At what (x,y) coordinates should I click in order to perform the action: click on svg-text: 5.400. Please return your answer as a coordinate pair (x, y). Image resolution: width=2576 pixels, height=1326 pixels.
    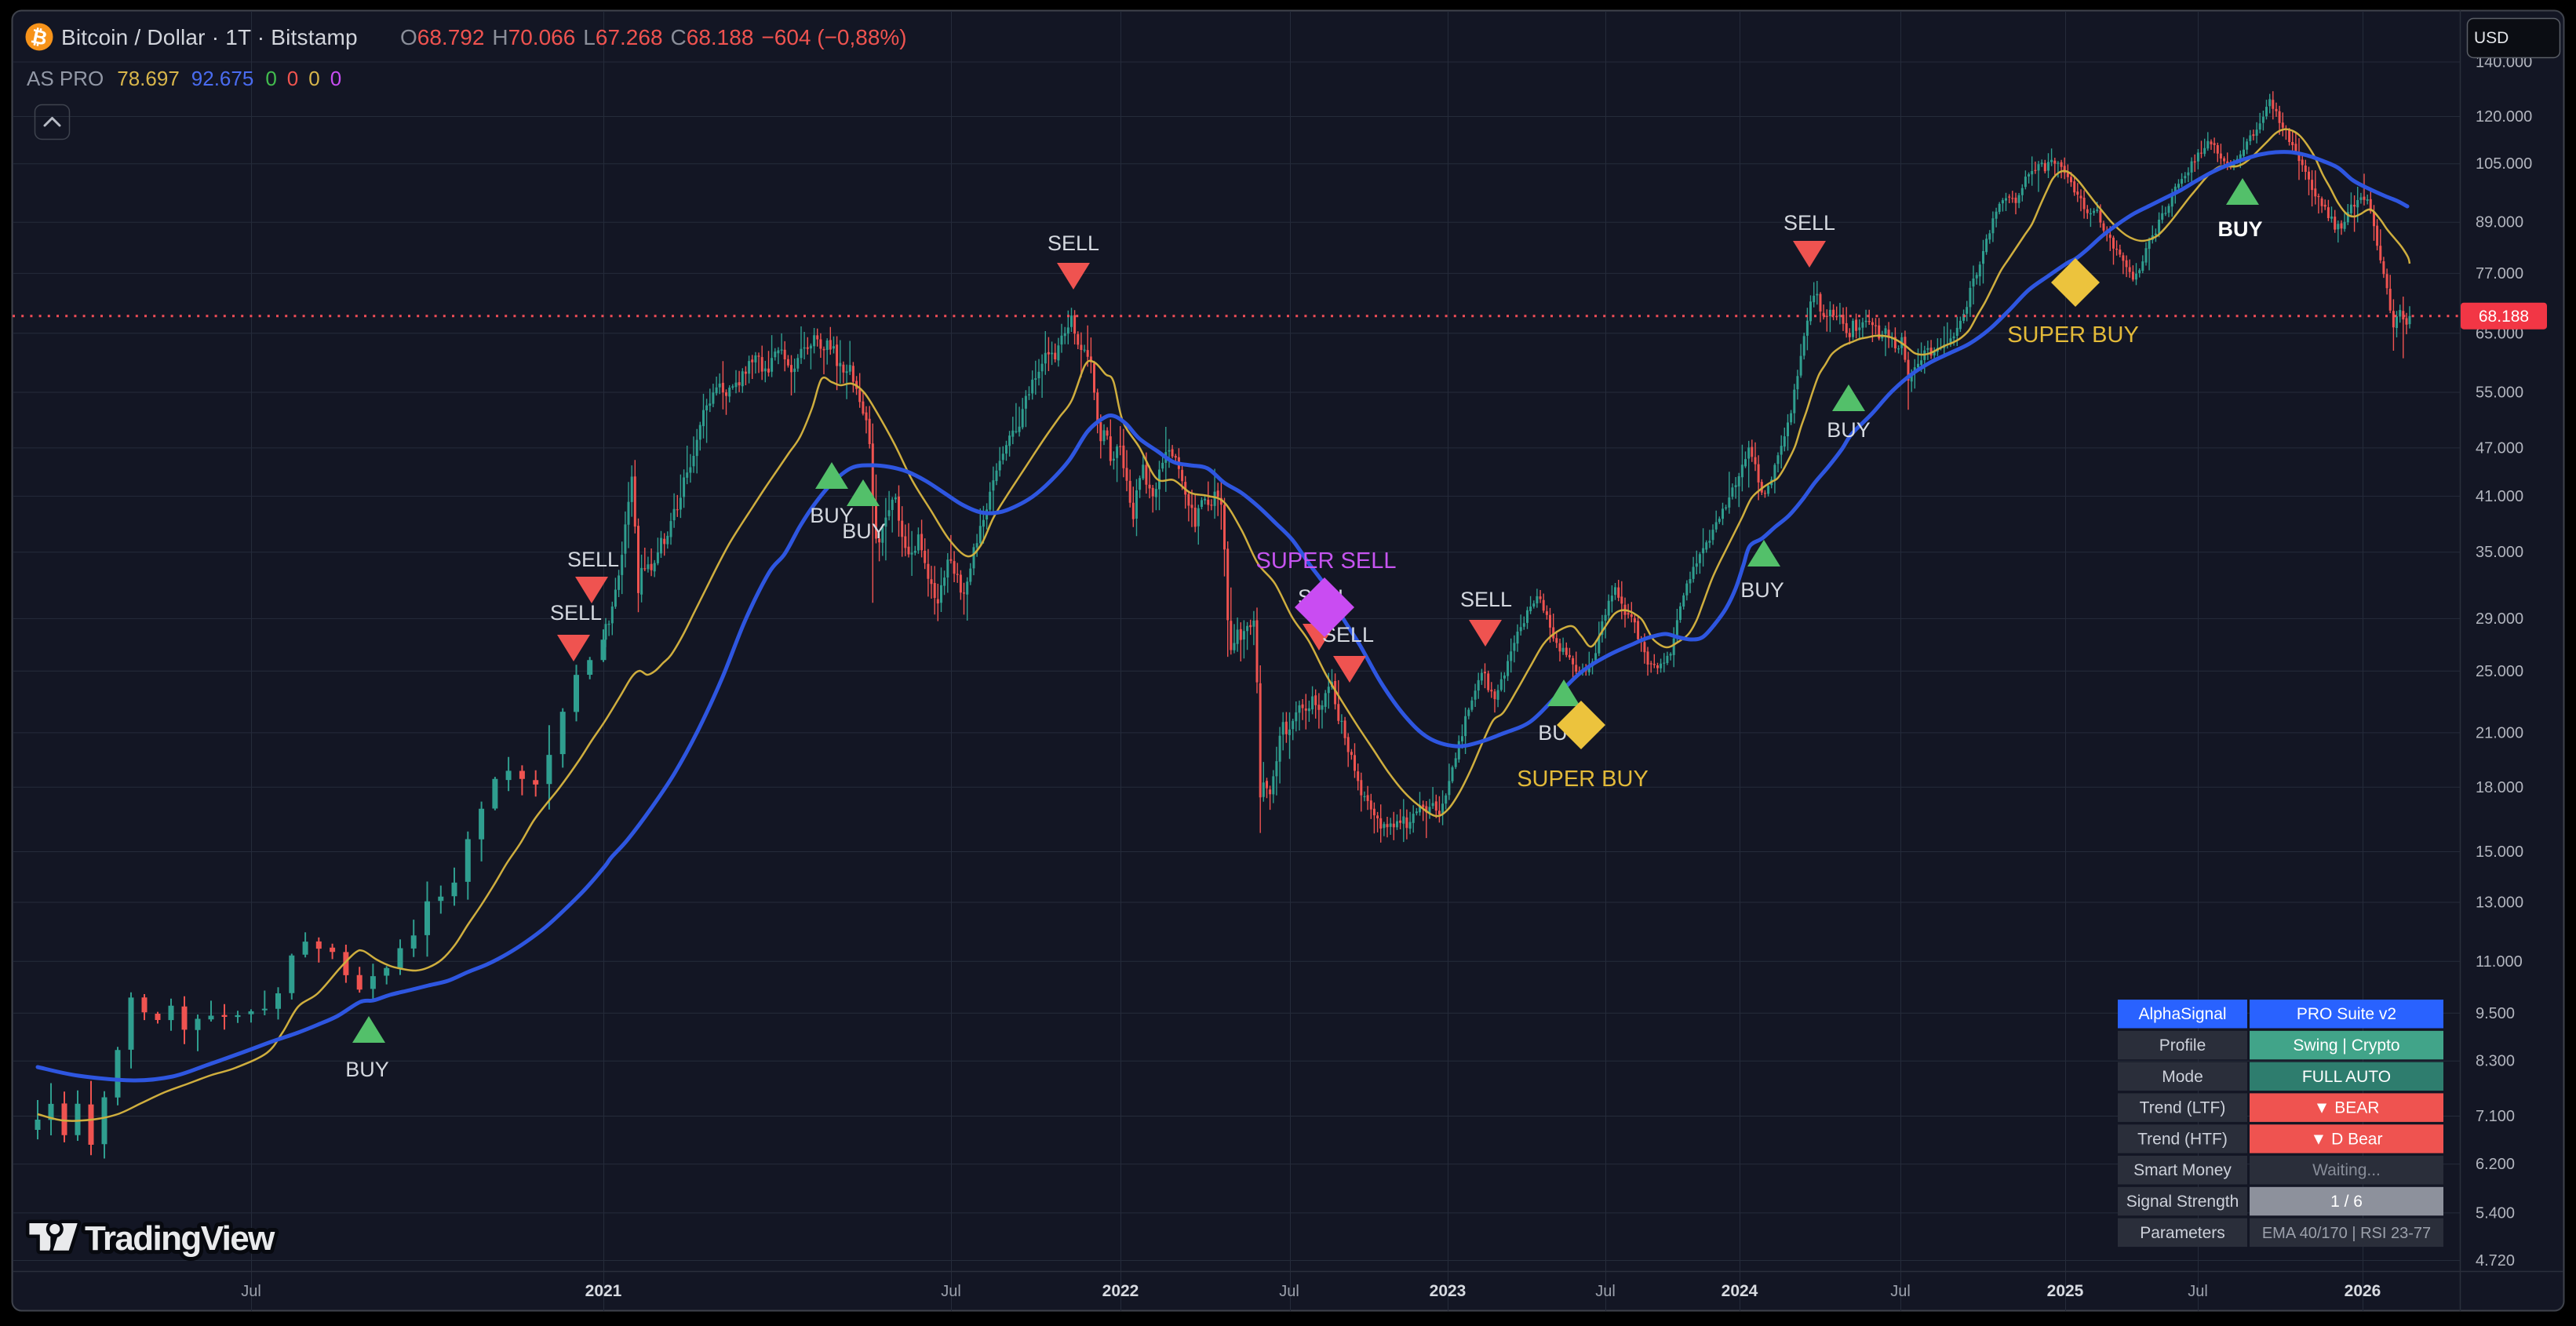
    Looking at the image, I should click on (2495, 1213).